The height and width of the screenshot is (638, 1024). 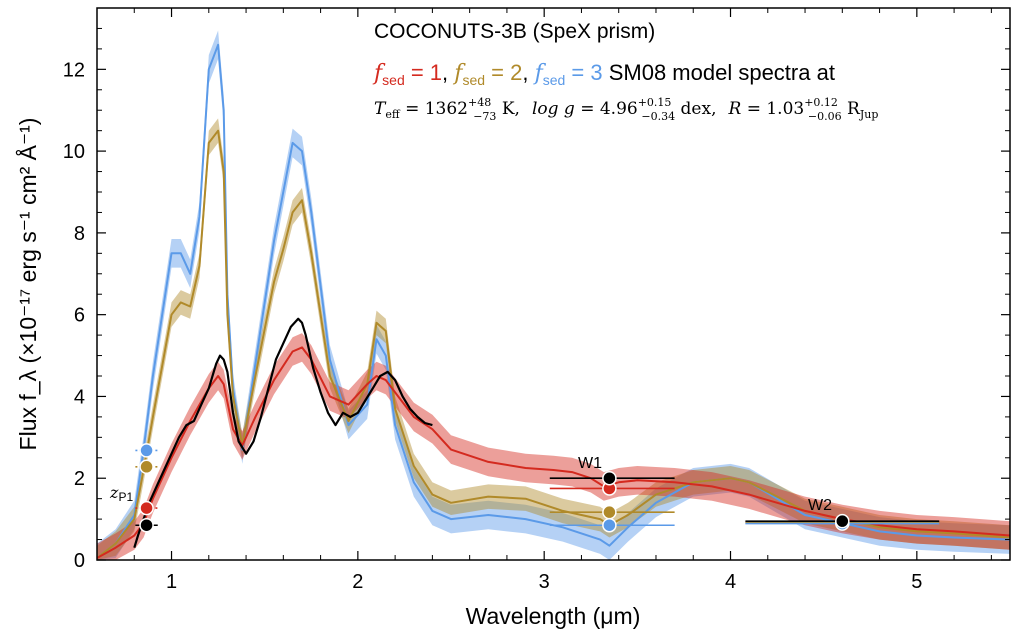 I want to click on logg-unit: dex,, so click(x=695, y=109).